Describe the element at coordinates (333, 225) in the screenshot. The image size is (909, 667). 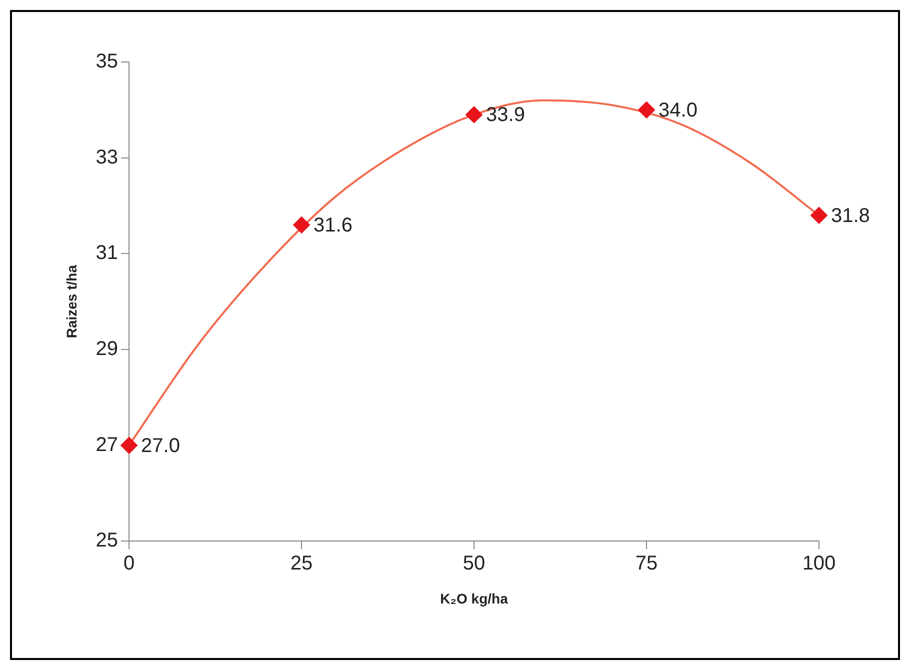
I see `data-label: 31.6` at that location.